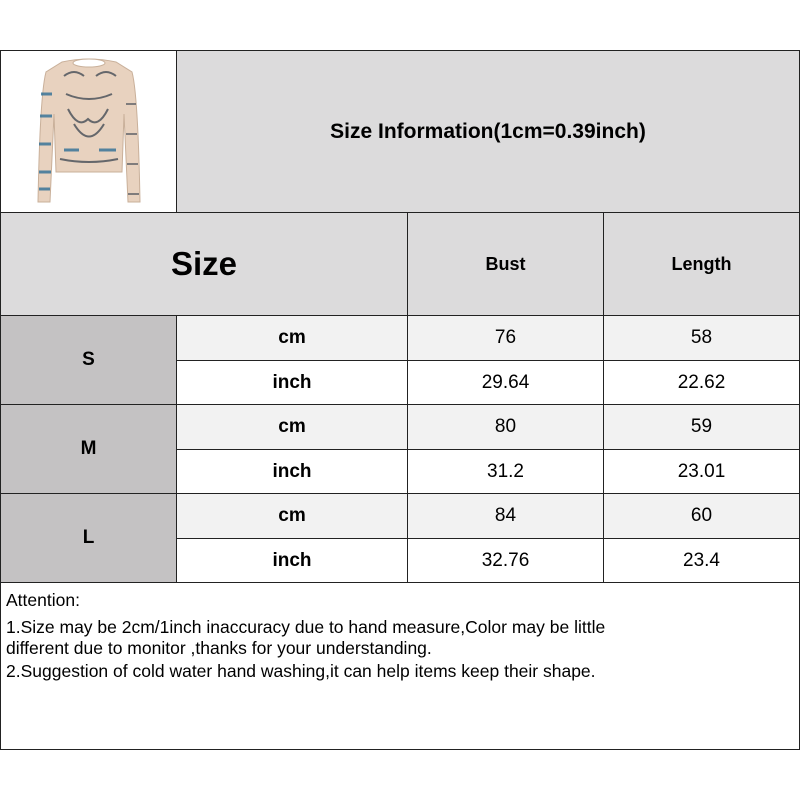 The width and height of the screenshot is (800, 800). I want to click on length-value: 22.62, so click(701, 382).